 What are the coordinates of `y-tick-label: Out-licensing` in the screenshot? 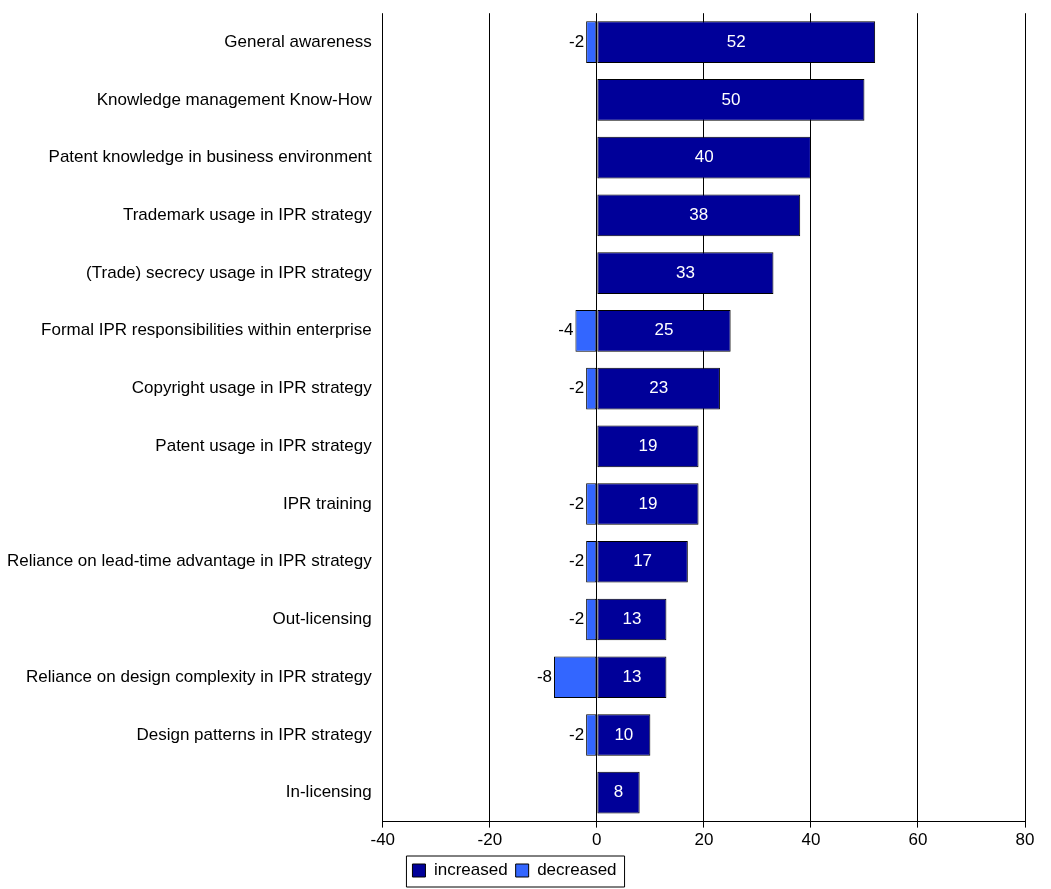 It's located at (322, 619).